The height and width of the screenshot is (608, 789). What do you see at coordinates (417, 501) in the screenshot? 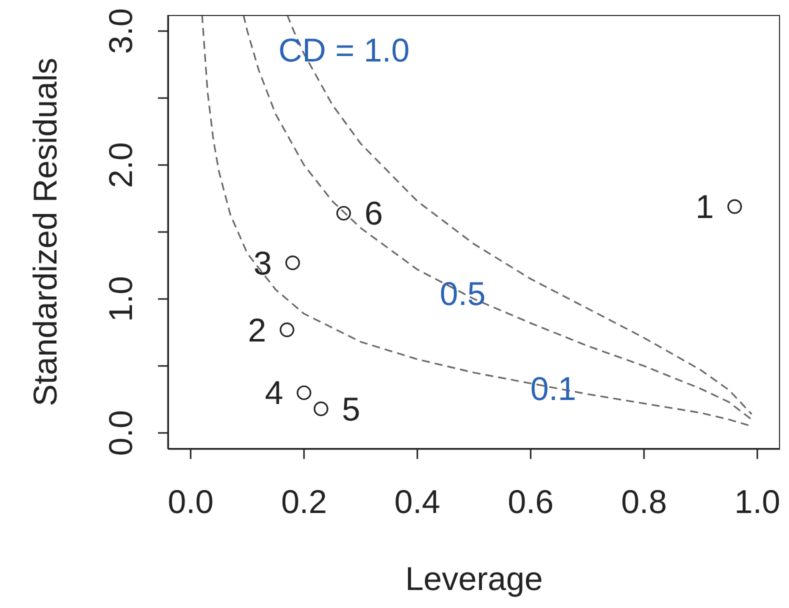
I see `x-tick-label: 0.4` at bounding box center [417, 501].